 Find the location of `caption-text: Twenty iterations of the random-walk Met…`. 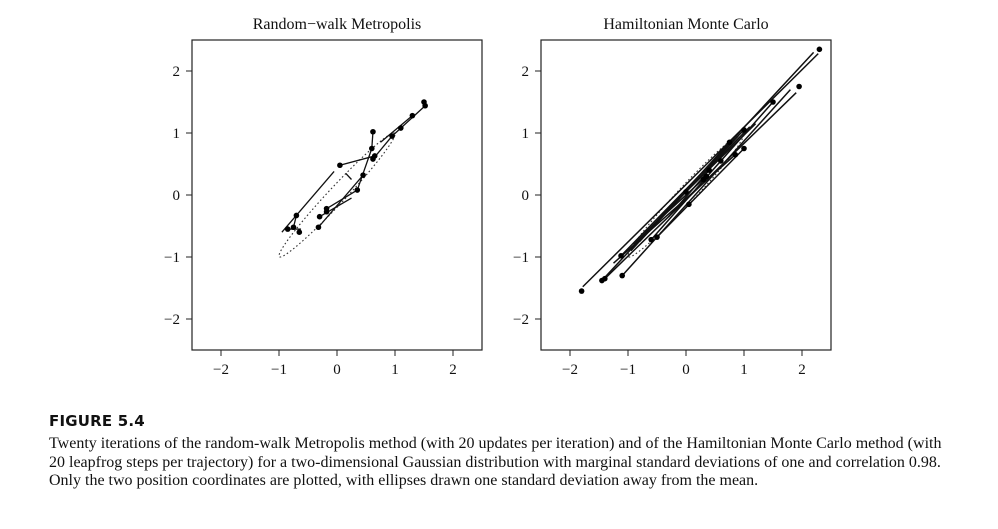

caption-text: Twenty iterations of the random-walk Met… is located at coordinates (495, 462).